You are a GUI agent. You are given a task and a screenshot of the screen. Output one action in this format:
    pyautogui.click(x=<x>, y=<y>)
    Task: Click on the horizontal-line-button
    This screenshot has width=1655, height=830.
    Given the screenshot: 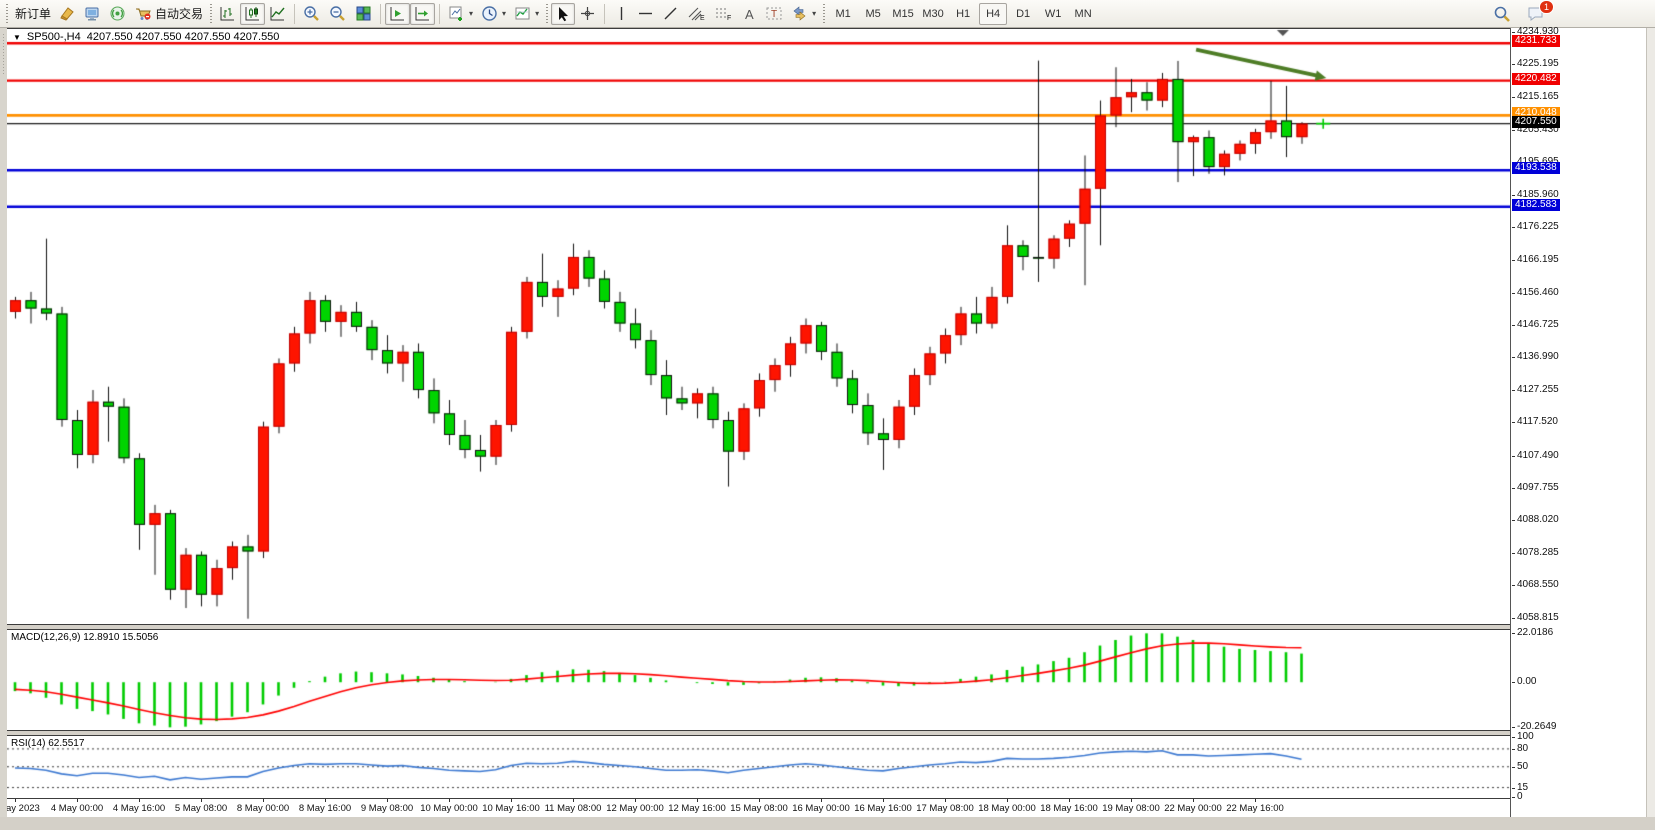 What is the action you would take?
    pyautogui.click(x=645, y=14)
    